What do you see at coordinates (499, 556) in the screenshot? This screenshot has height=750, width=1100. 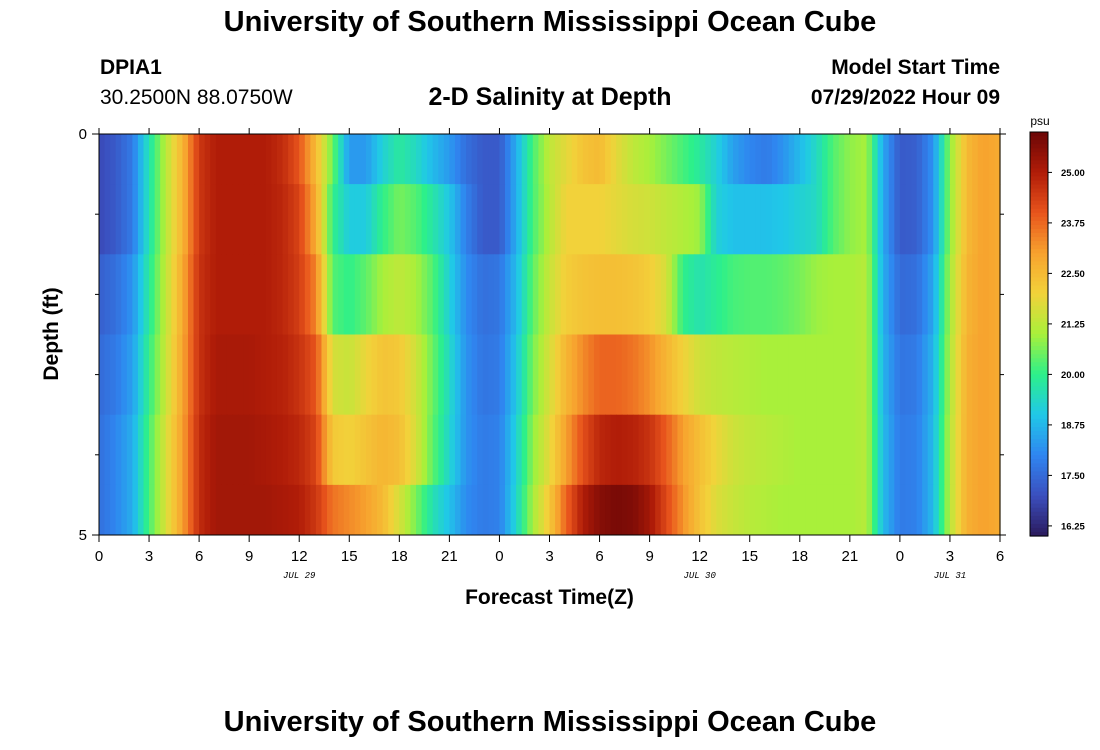 I see `x-tick-label: 0` at bounding box center [499, 556].